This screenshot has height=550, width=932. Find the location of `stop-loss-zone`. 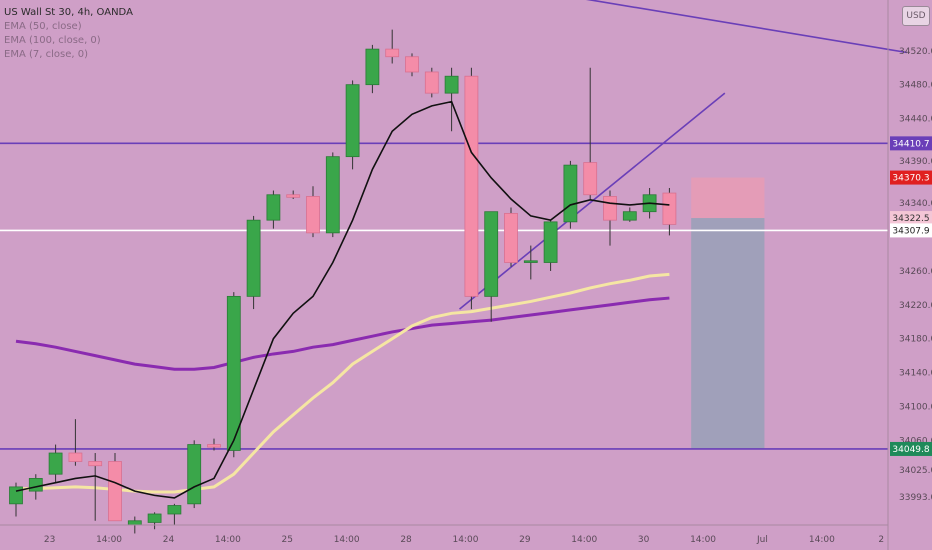

stop-loss-zone is located at coordinates (728, 198).